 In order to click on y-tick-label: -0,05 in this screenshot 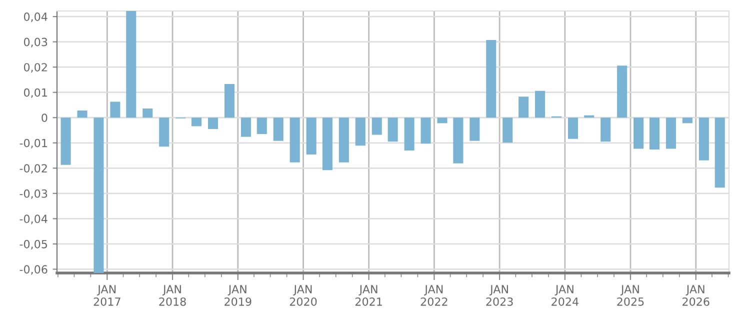, I will do `click(34, 245)`.